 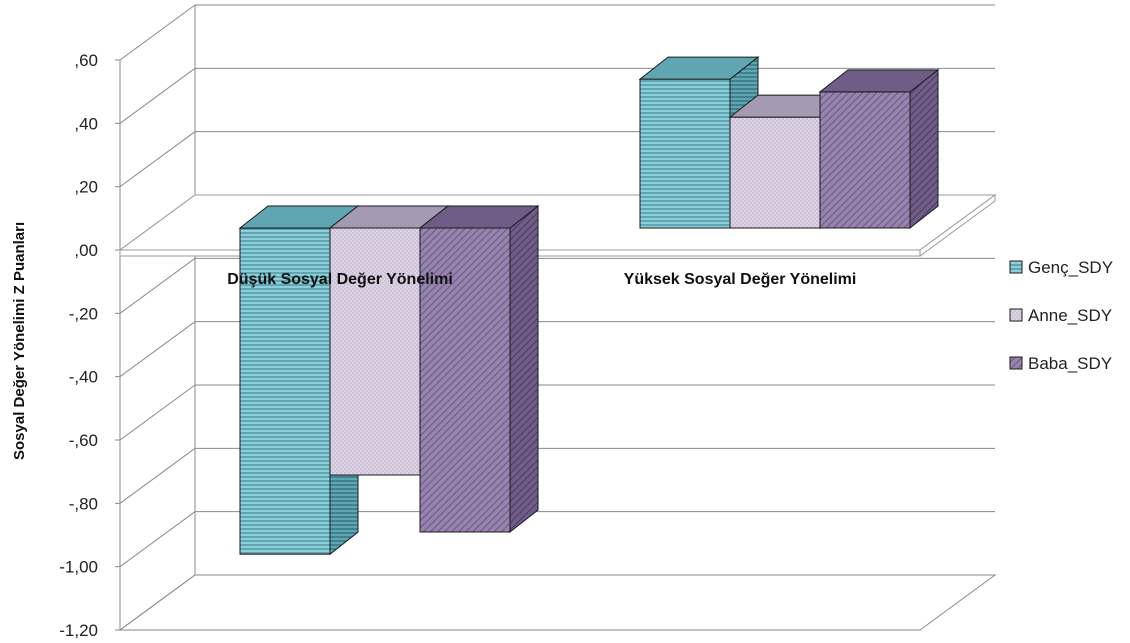 What do you see at coordinates (957, 225) in the screenshot?
I see `zero-plane-side` at bounding box center [957, 225].